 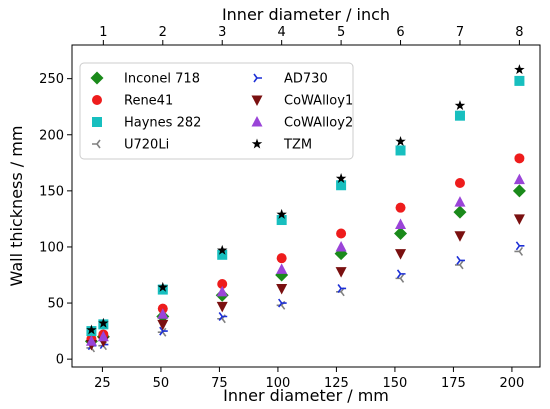 What do you see at coordinates (163, 32) in the screenshot?
I see `top-x-tick-label: 2` at bounding box center [163, 32].